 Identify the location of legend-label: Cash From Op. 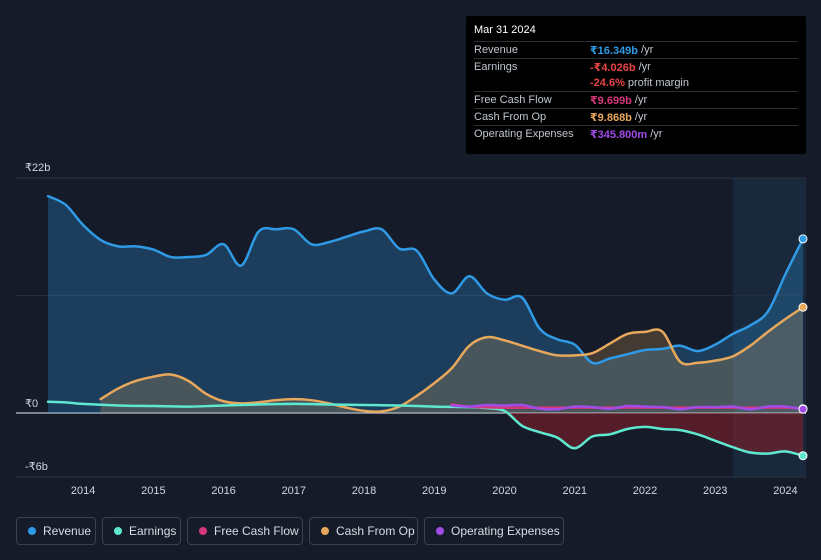
(375, 531).